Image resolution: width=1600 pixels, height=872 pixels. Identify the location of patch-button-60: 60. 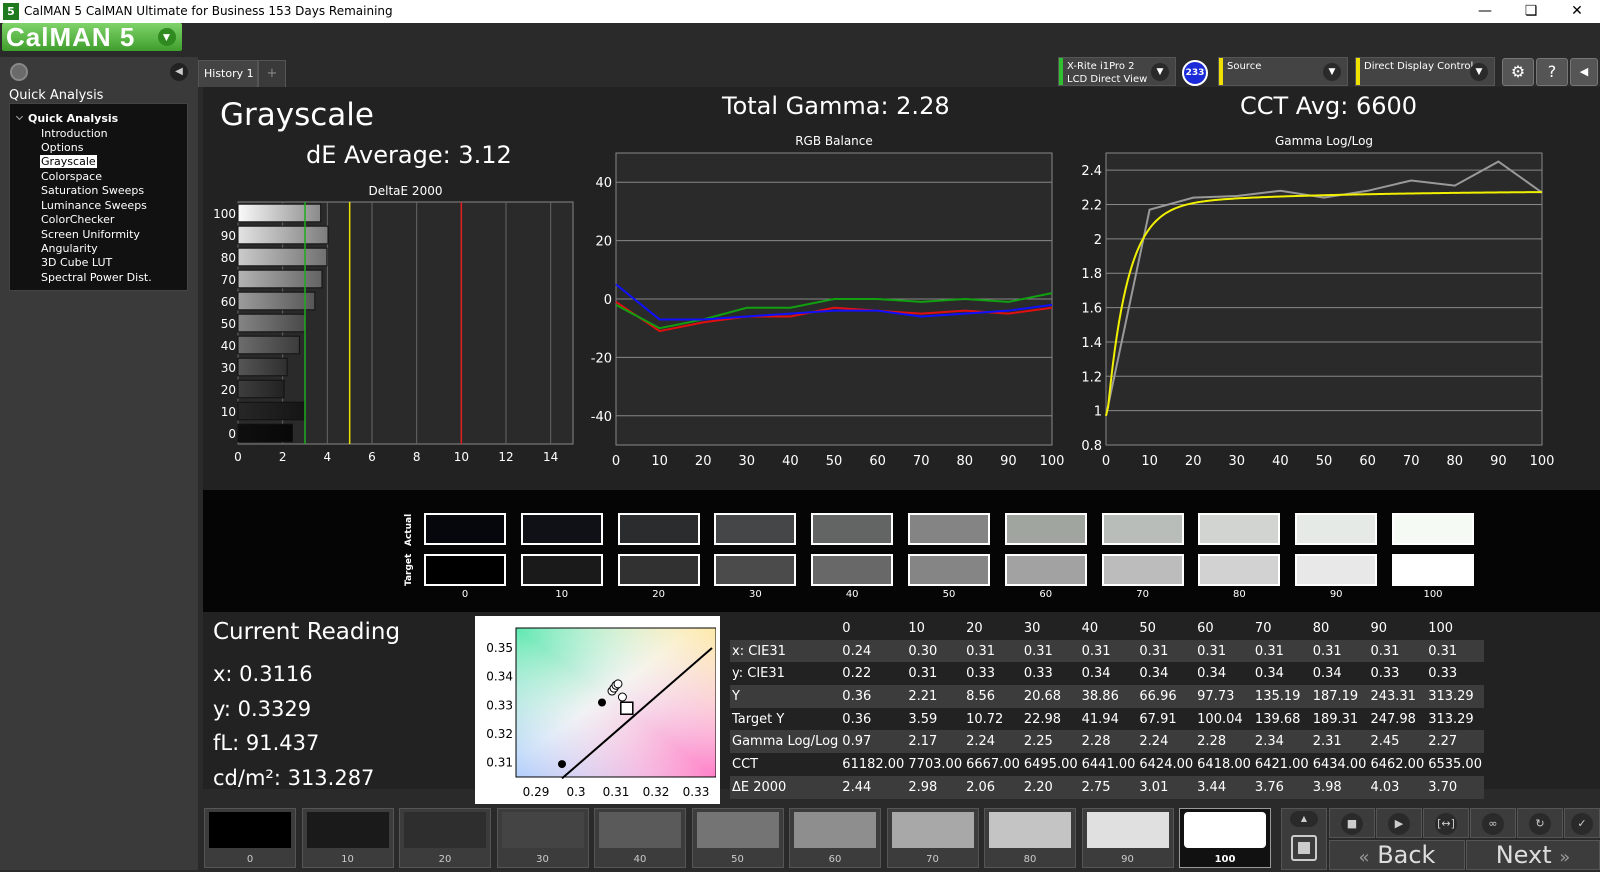
(835, 838).